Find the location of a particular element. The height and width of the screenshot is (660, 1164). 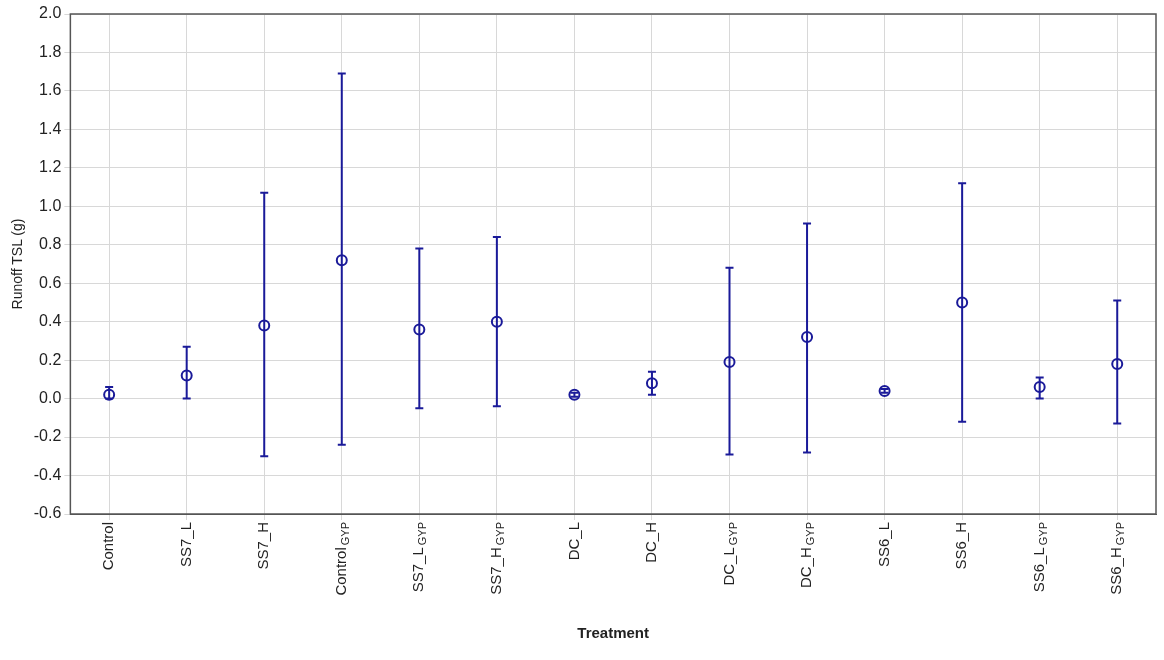

y-tick-label: 1.8 is located at coordinates (50, 51).